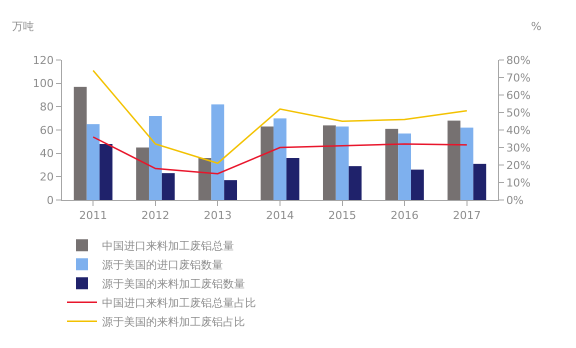 The image size is (576, 348). I want to click on y2-tick-label: 10%, so click(518, 183).